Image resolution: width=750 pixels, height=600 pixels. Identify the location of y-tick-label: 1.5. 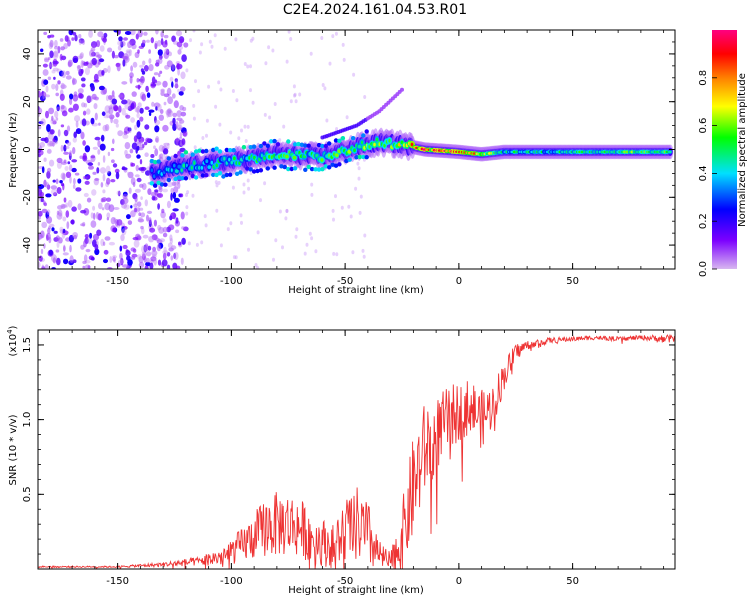
(27, 345).